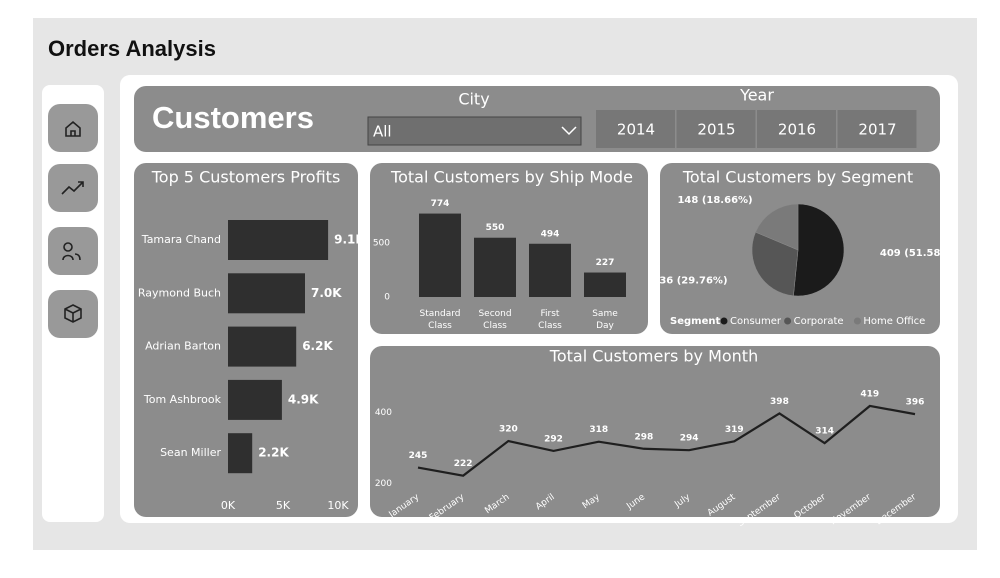  I want to click on chart-title: Total Customers by Segment, so click(797, 177).